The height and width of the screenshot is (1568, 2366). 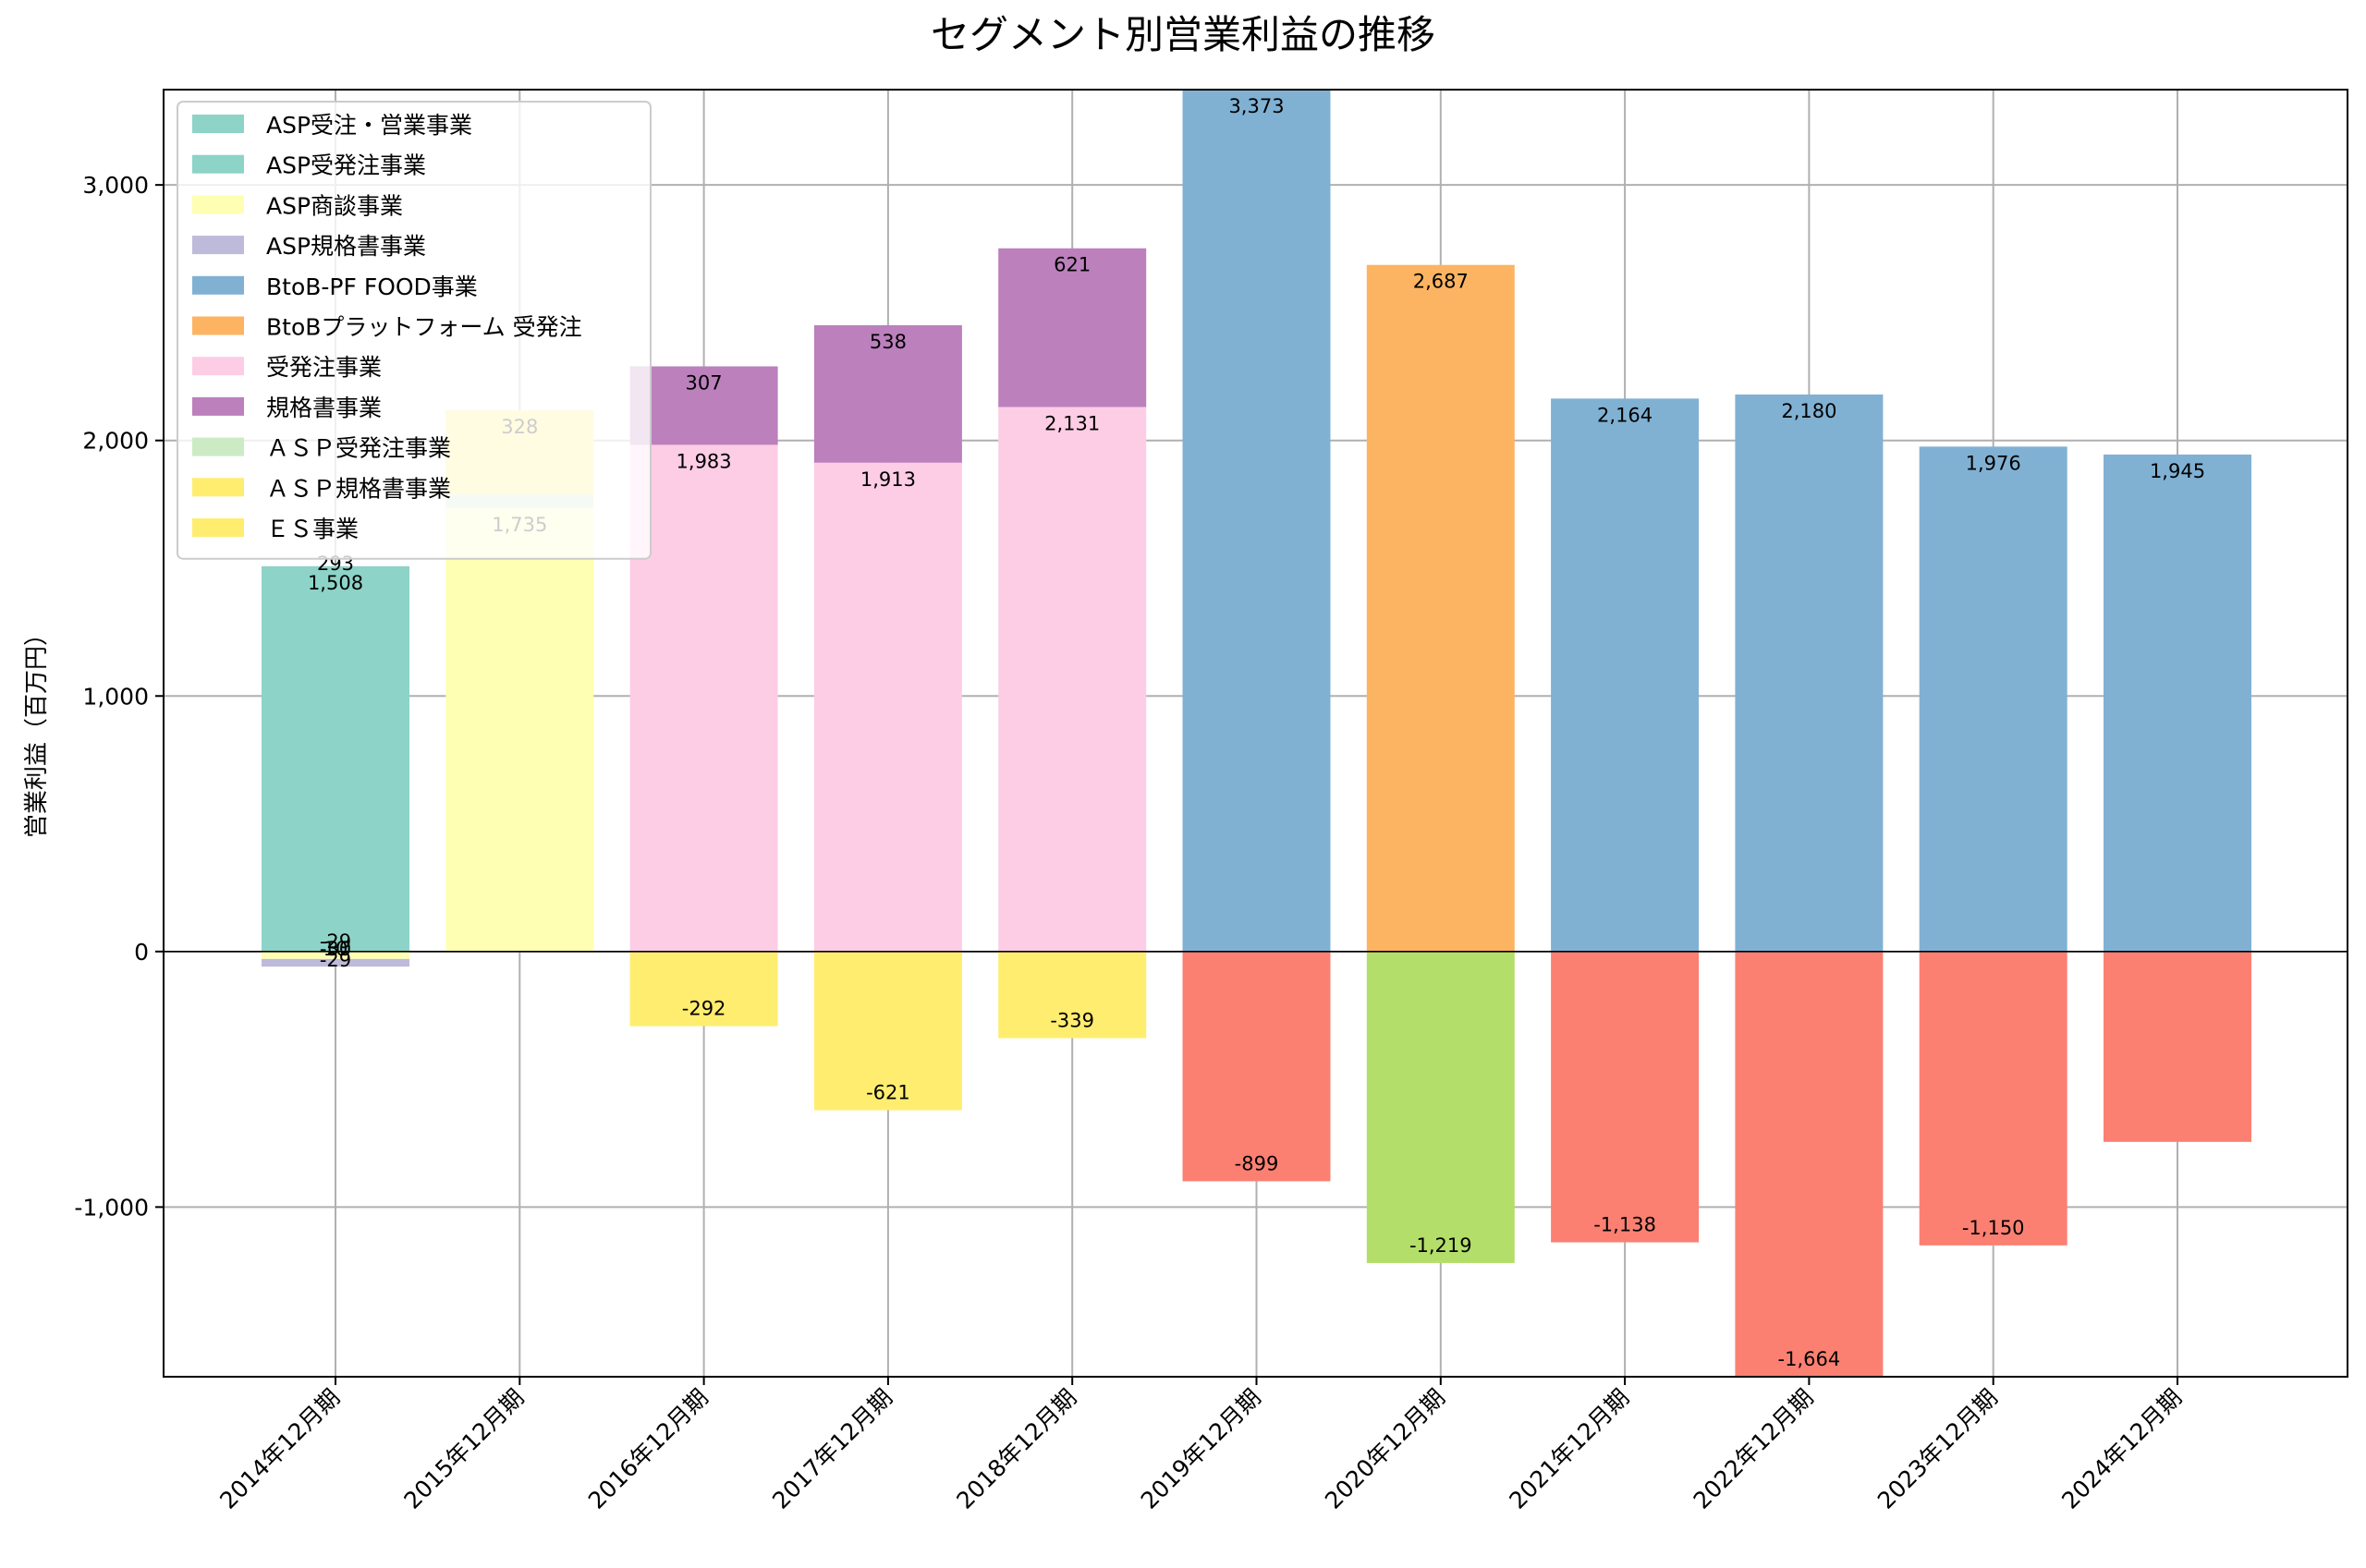 What do you see at coordinates (704, 383) in the screenshot?
I see `data-label: 307` at bounding box center [704, 383].